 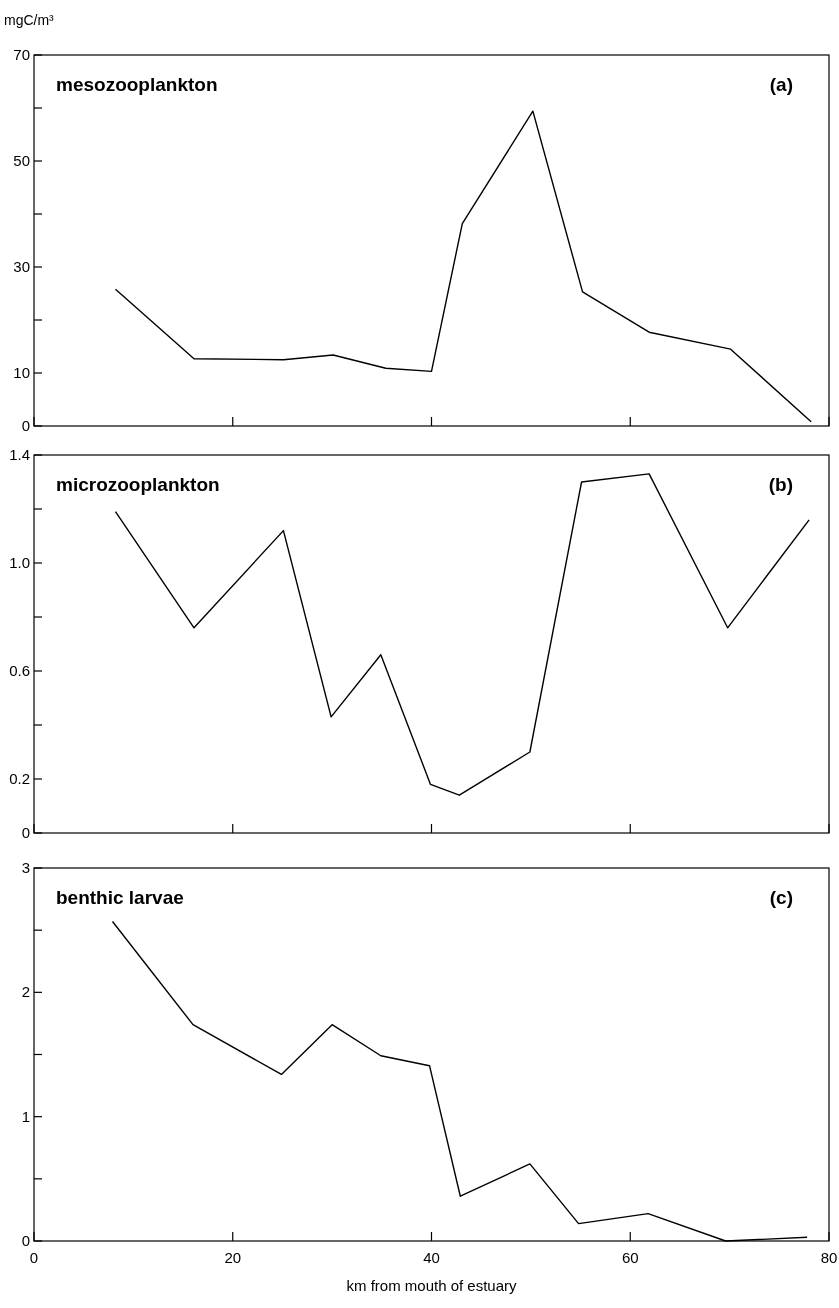 What do you see at coordinates (19, 778) in the screenshot?
I see `y-tick-label: 0.2` at bounding box center [19, 778].